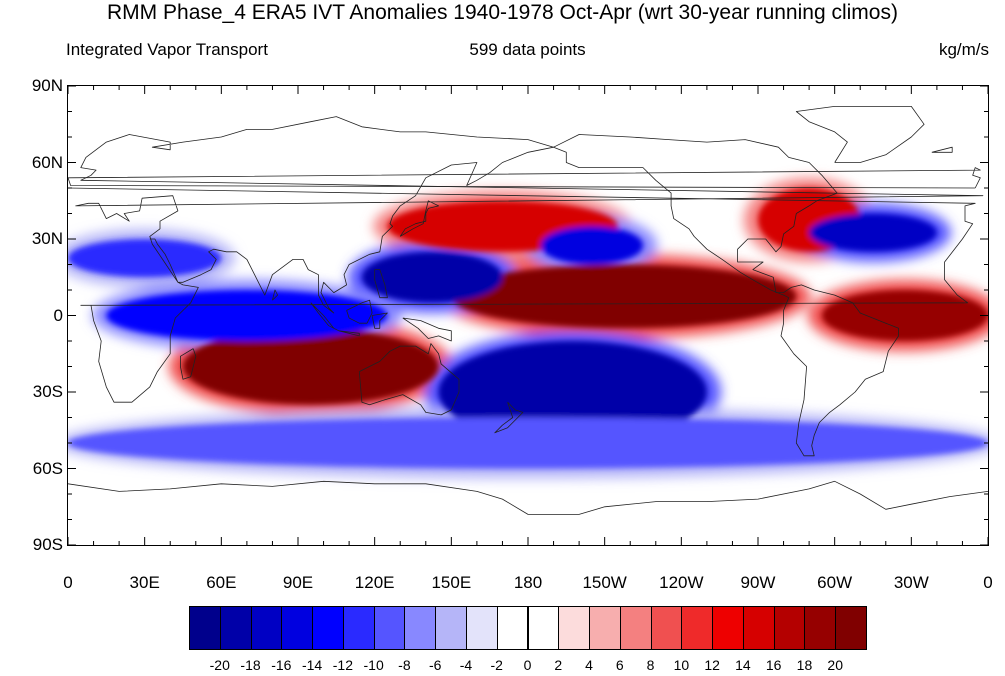  Describe the element at coordinates (47, 468) in the screenshot. I see `lat-tick-label: 60S` at that location.